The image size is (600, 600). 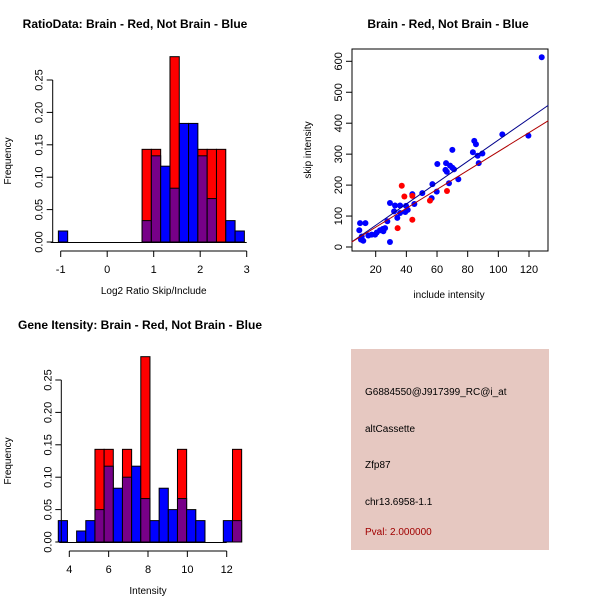 What do you see at coordinates (398, 532) in the screenshot?
I see `pval: Pval: 2.000000` at bounding box center [398, 532].